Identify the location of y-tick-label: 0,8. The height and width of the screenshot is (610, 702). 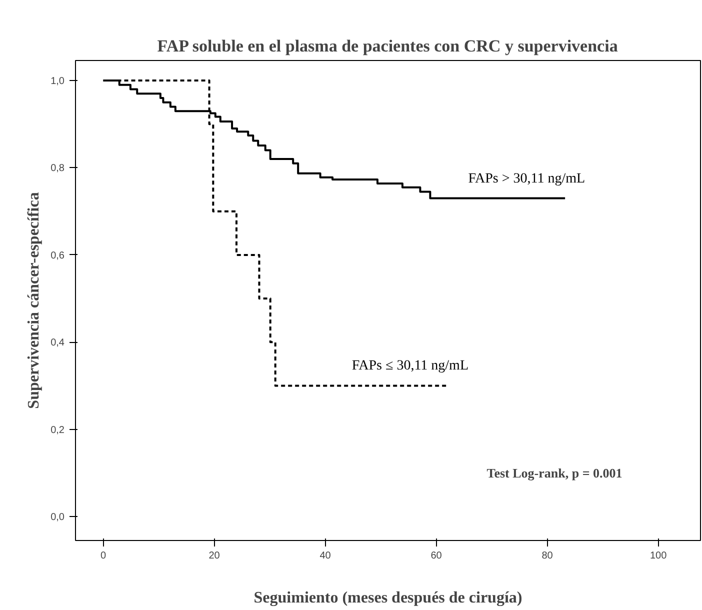
(57, 168).